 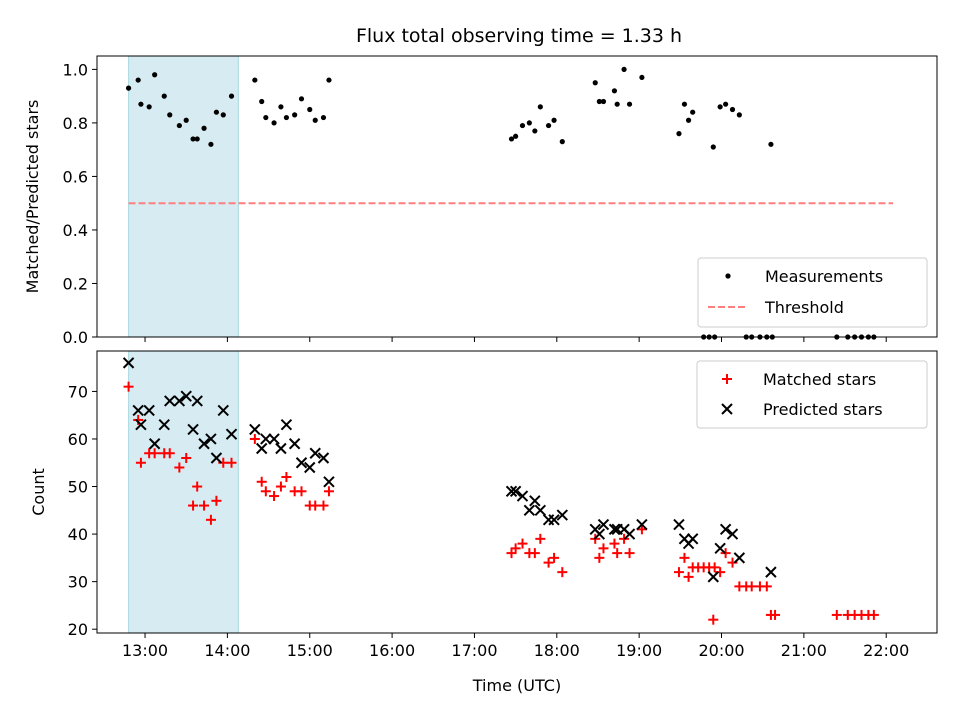 I want to click on top-y-axis-label: Matched/Predicted stars, so click(x=32, y=197).